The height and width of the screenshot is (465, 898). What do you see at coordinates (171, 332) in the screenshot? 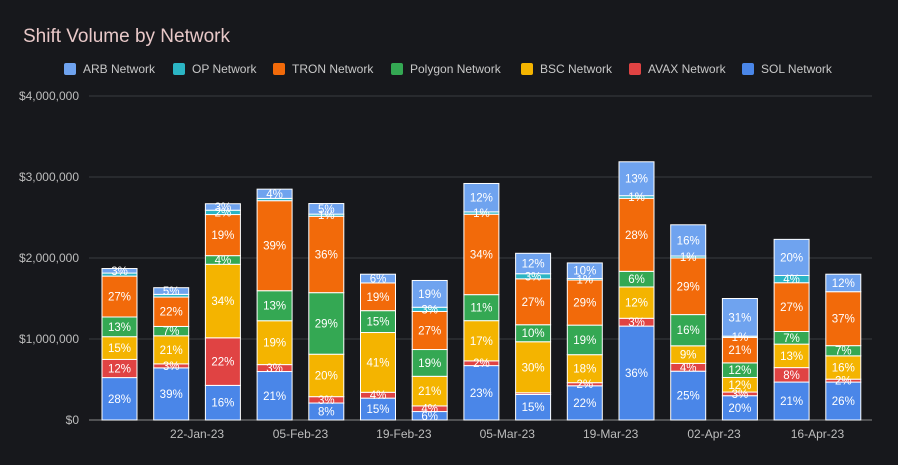
I see `data-label-polygon-network: 7%` at bounding box center [171, 332].